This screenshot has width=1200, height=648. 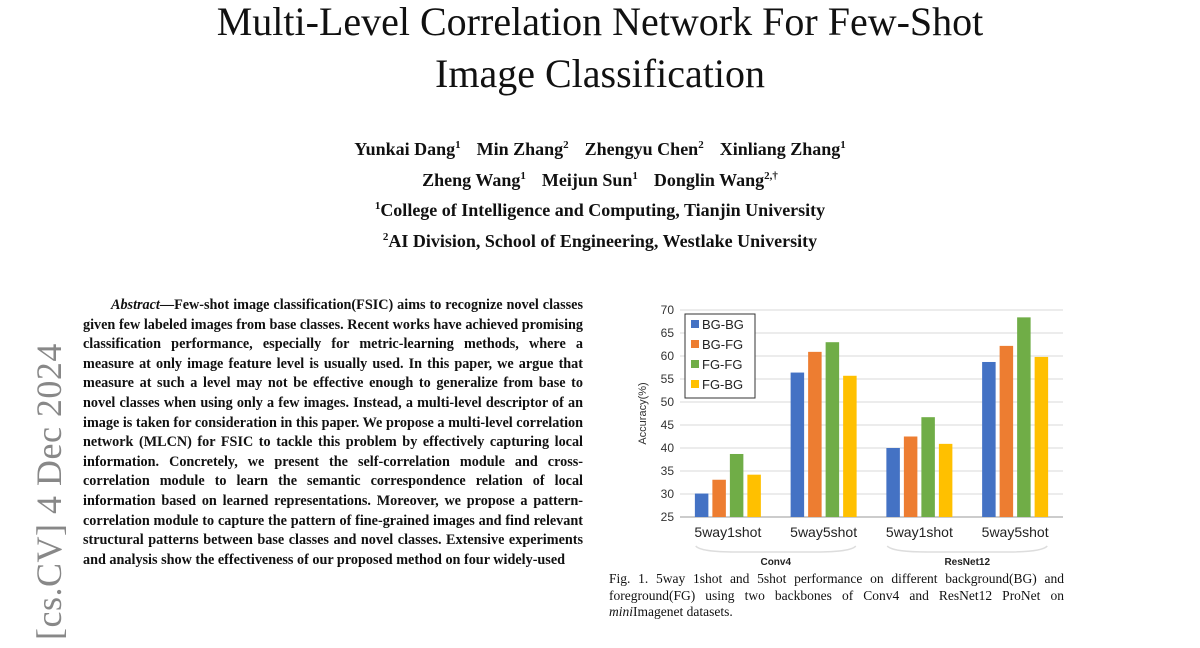 I want to click on legend-label: BG-BG, so click(x=723, y=324).